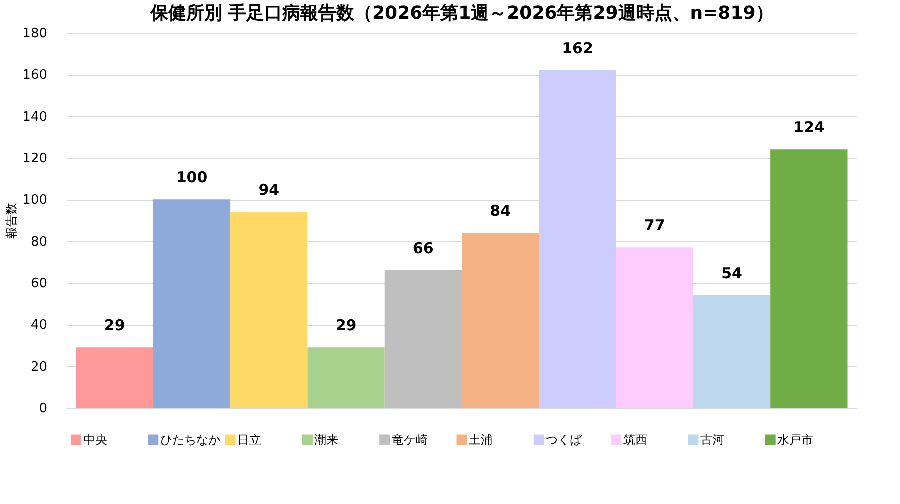 This screenshot has width=900, height=504. I want to click on data-label: 66, so click(423, 249).